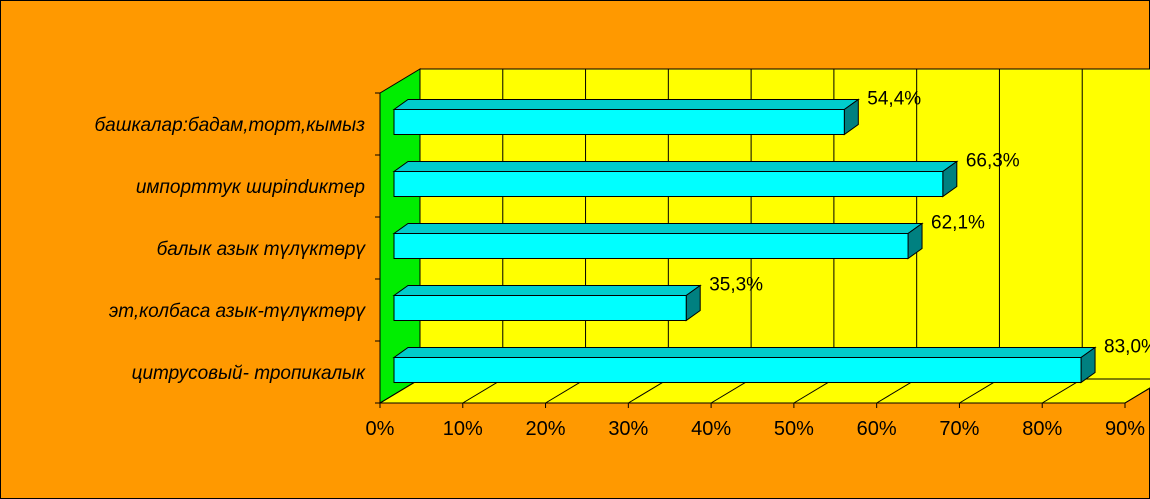 The width and height of the screenshot is (1150, 499). What do you see at coordinates (238, 311) in the screenshot?
I see `category-label: эт,колбаса азык-түлүктөрү` at bounding box center [238, 311].